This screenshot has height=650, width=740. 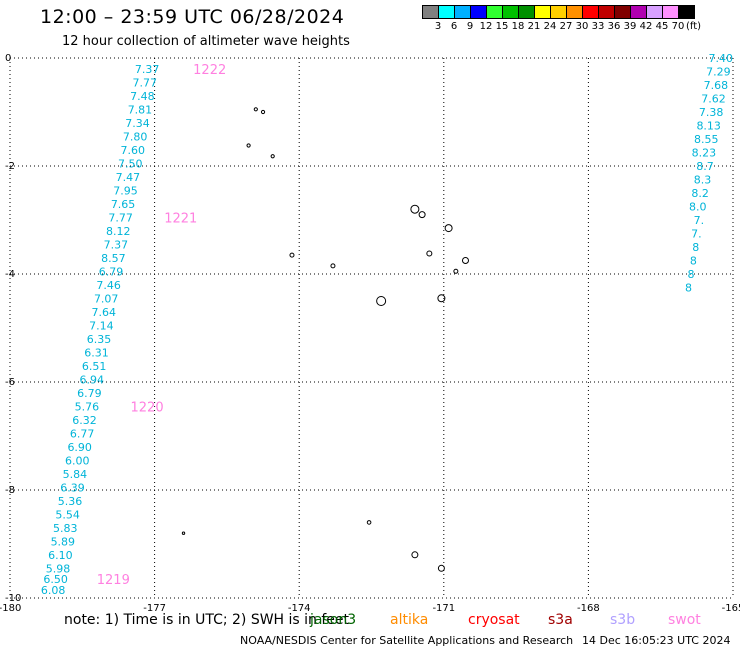 What do you see at coordinates (96, 352) in the screenshot?
I see `wave-height-value: 6.31` at bounding box center [96, 352].